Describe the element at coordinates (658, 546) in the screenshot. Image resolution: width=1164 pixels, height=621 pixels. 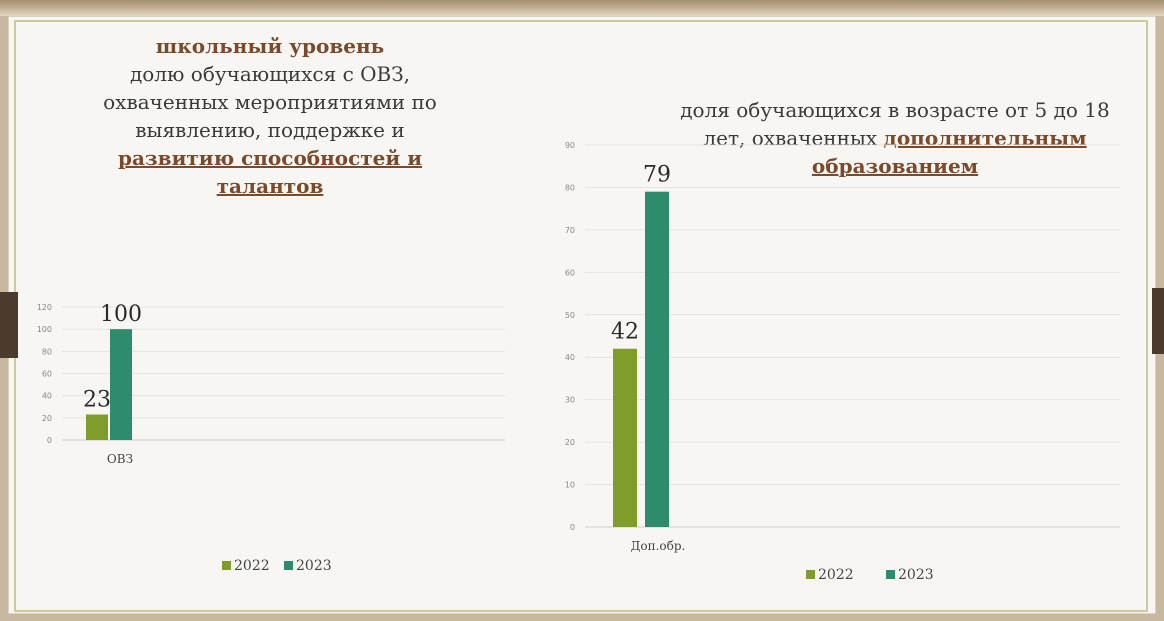
I see `chart2-category-label: Доп.обр.` at that location.